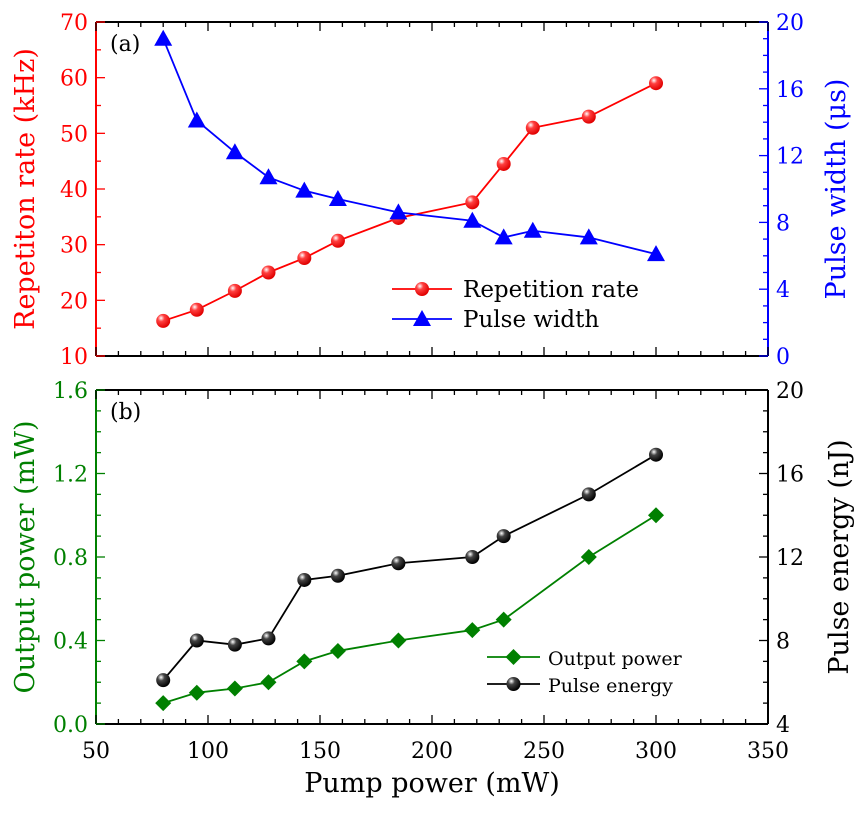 Image resolution: width=867 pixels, height=813 pixels. Describe the element at coordinates (70, 642) in the screenshot. I see `left-y-tick-label: 0.4` at that location.